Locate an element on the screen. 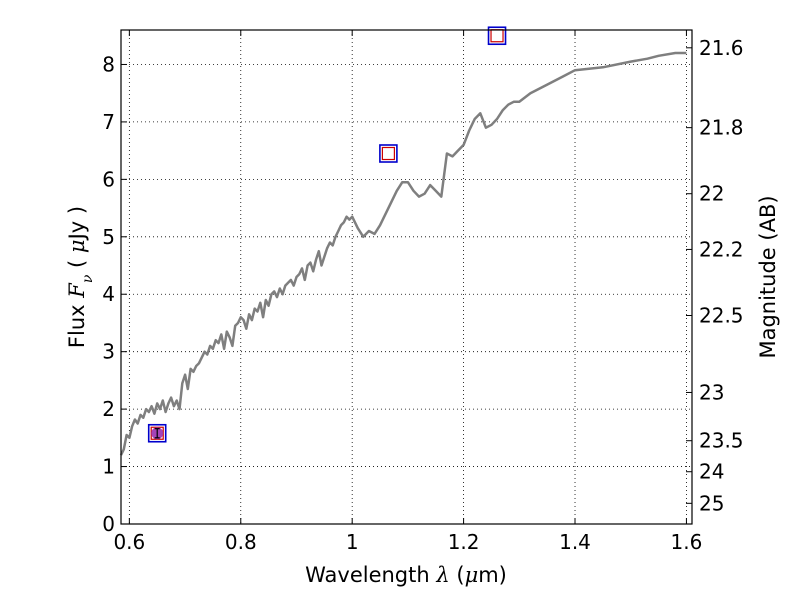  y-tick-label: 0 is located at coordinates (108, 524).